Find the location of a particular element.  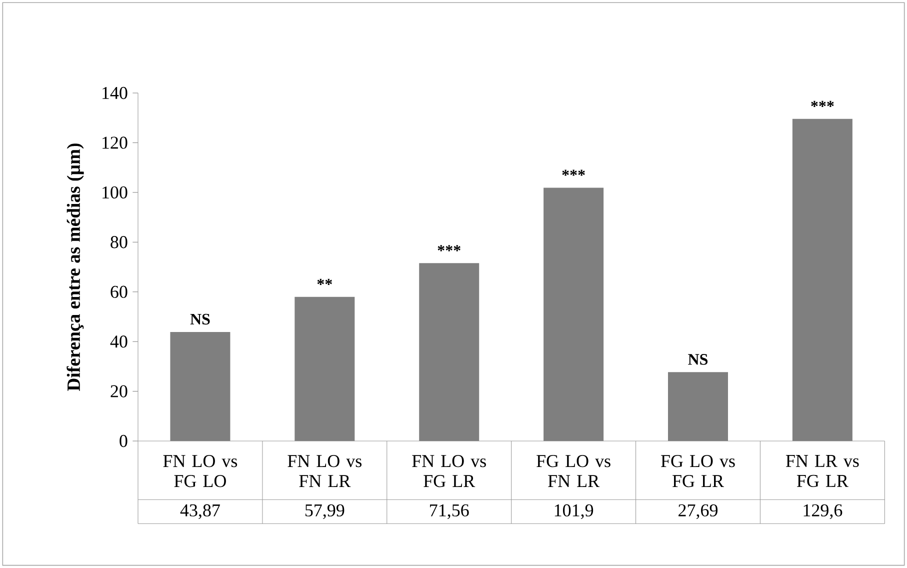

x-tick-label: FN LR vs FG LR is located at coordinates (822, 471).